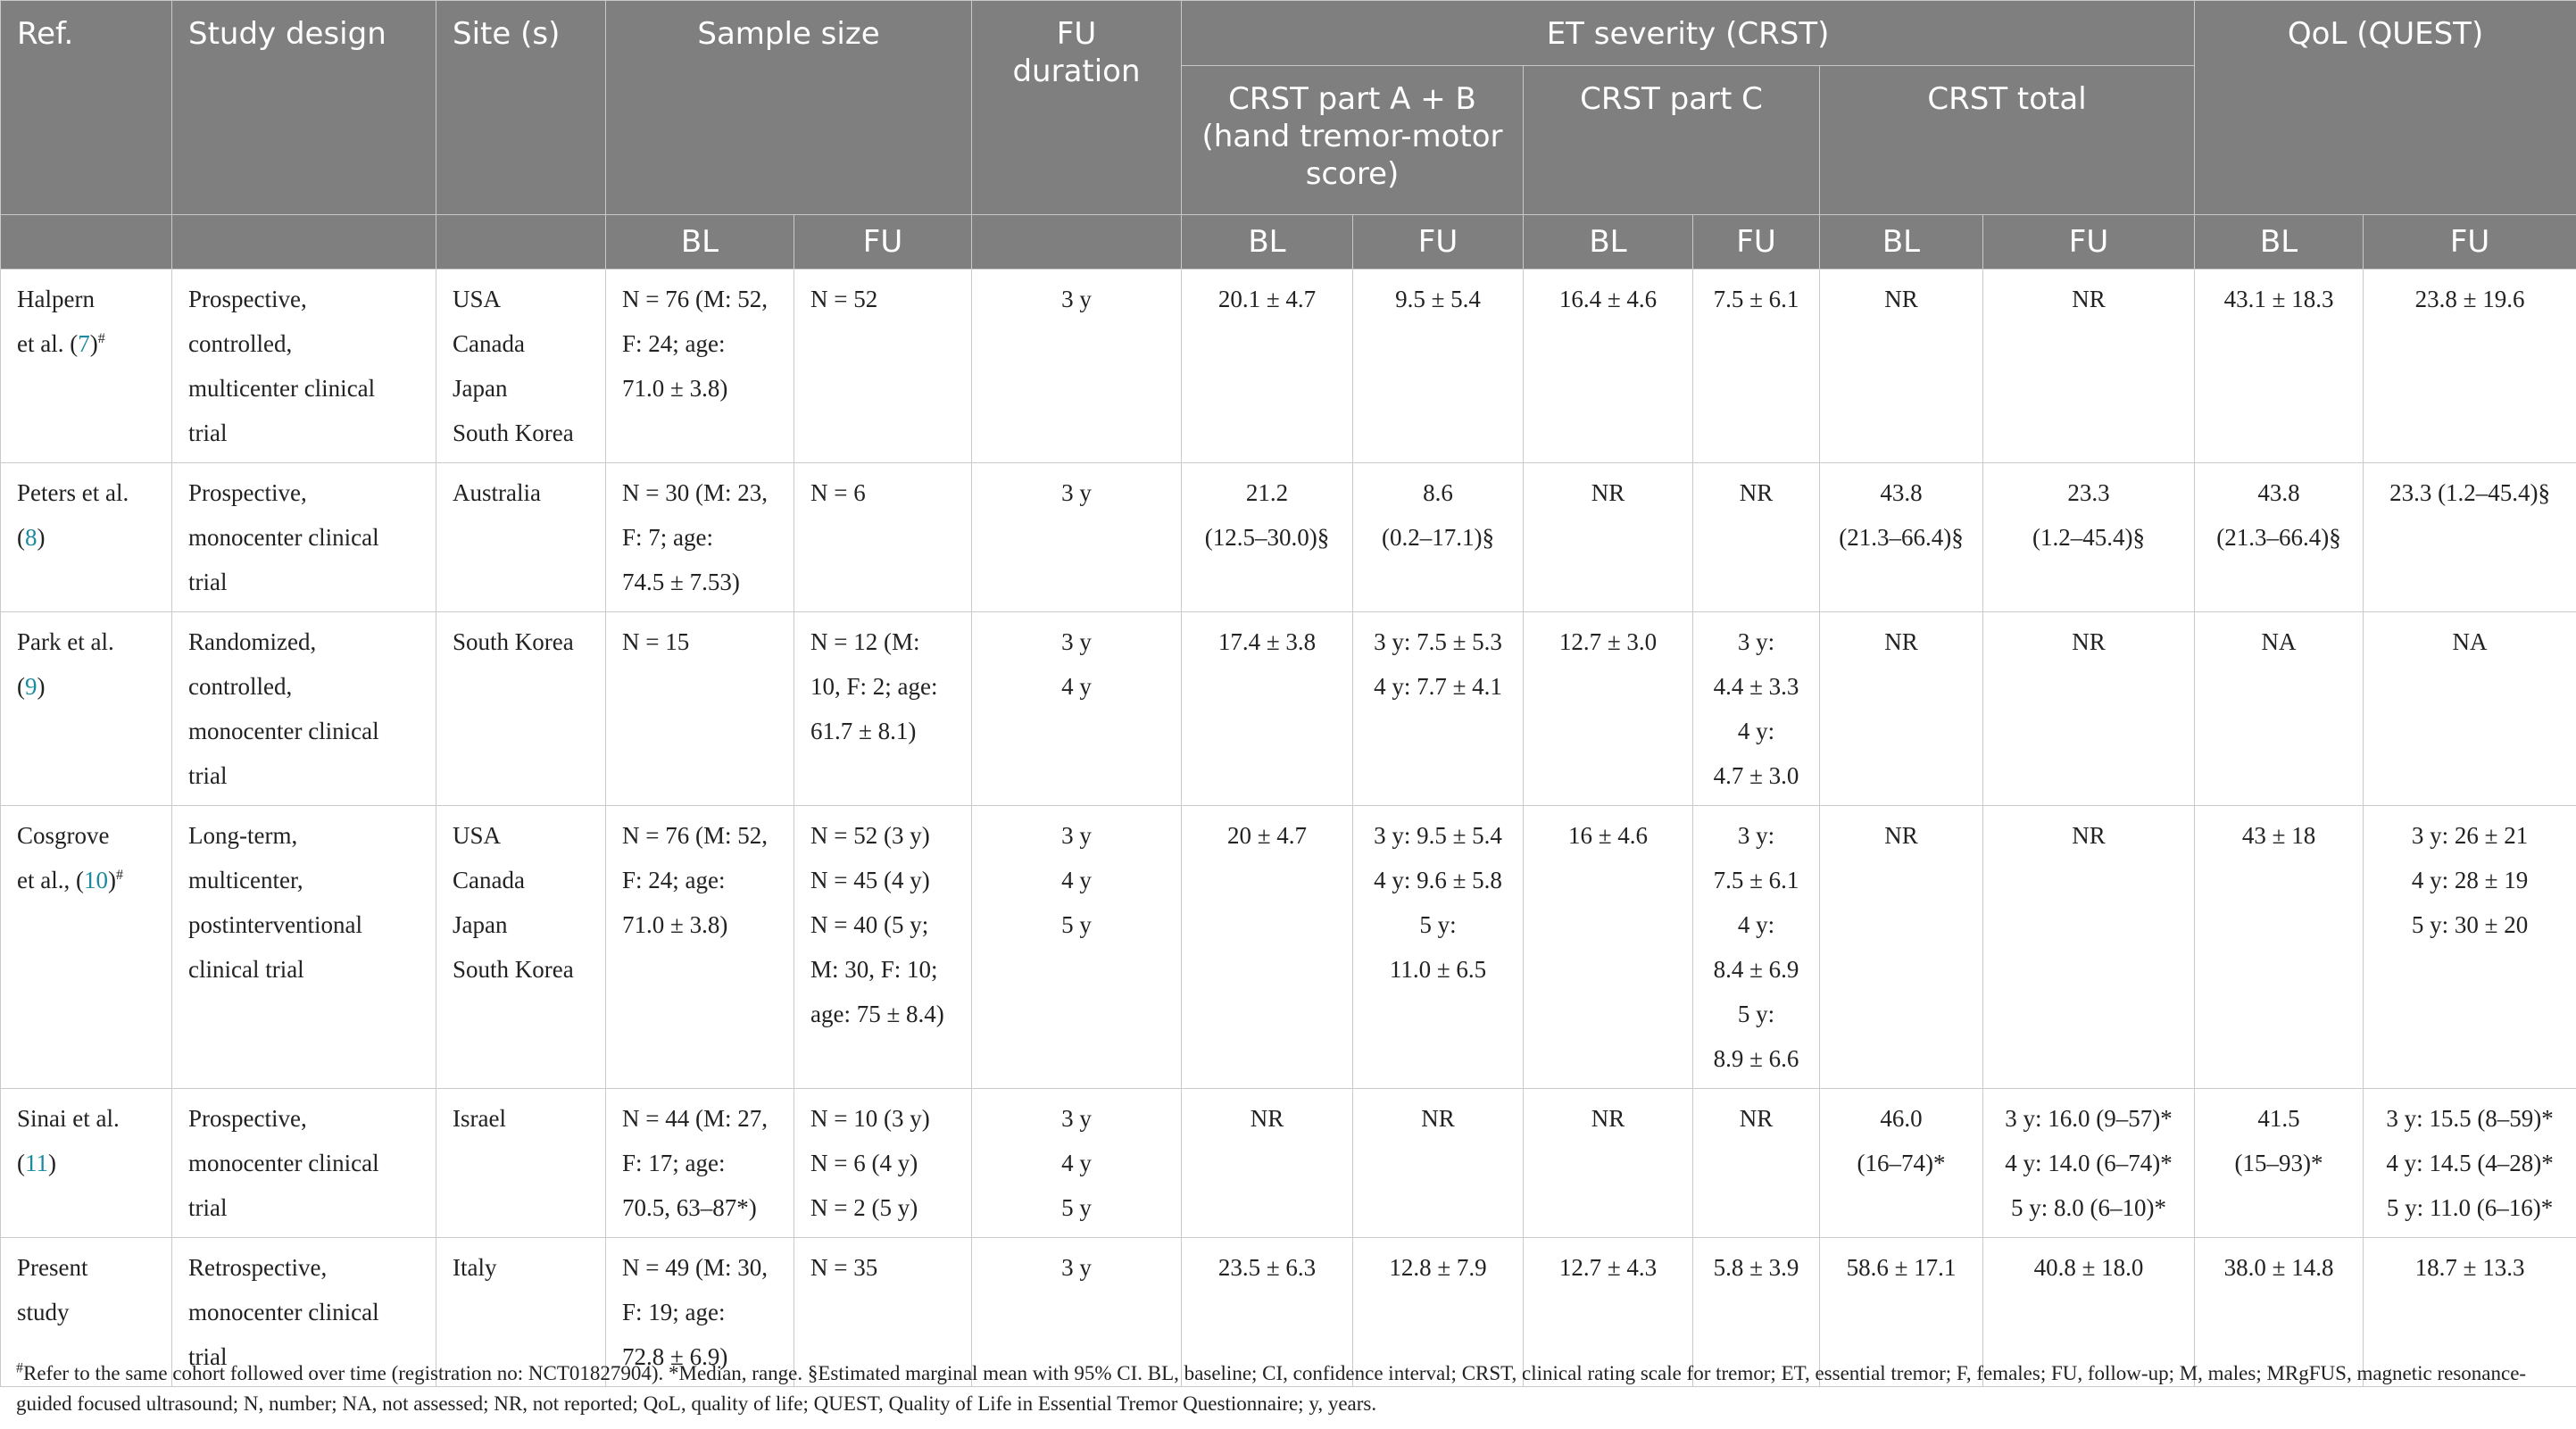 This screenshot has width=2576, height=1429. What do you see at coordinates (95, 880) in the screenshot?
I see `reference-link: 10` at bounding box center [95, 880].